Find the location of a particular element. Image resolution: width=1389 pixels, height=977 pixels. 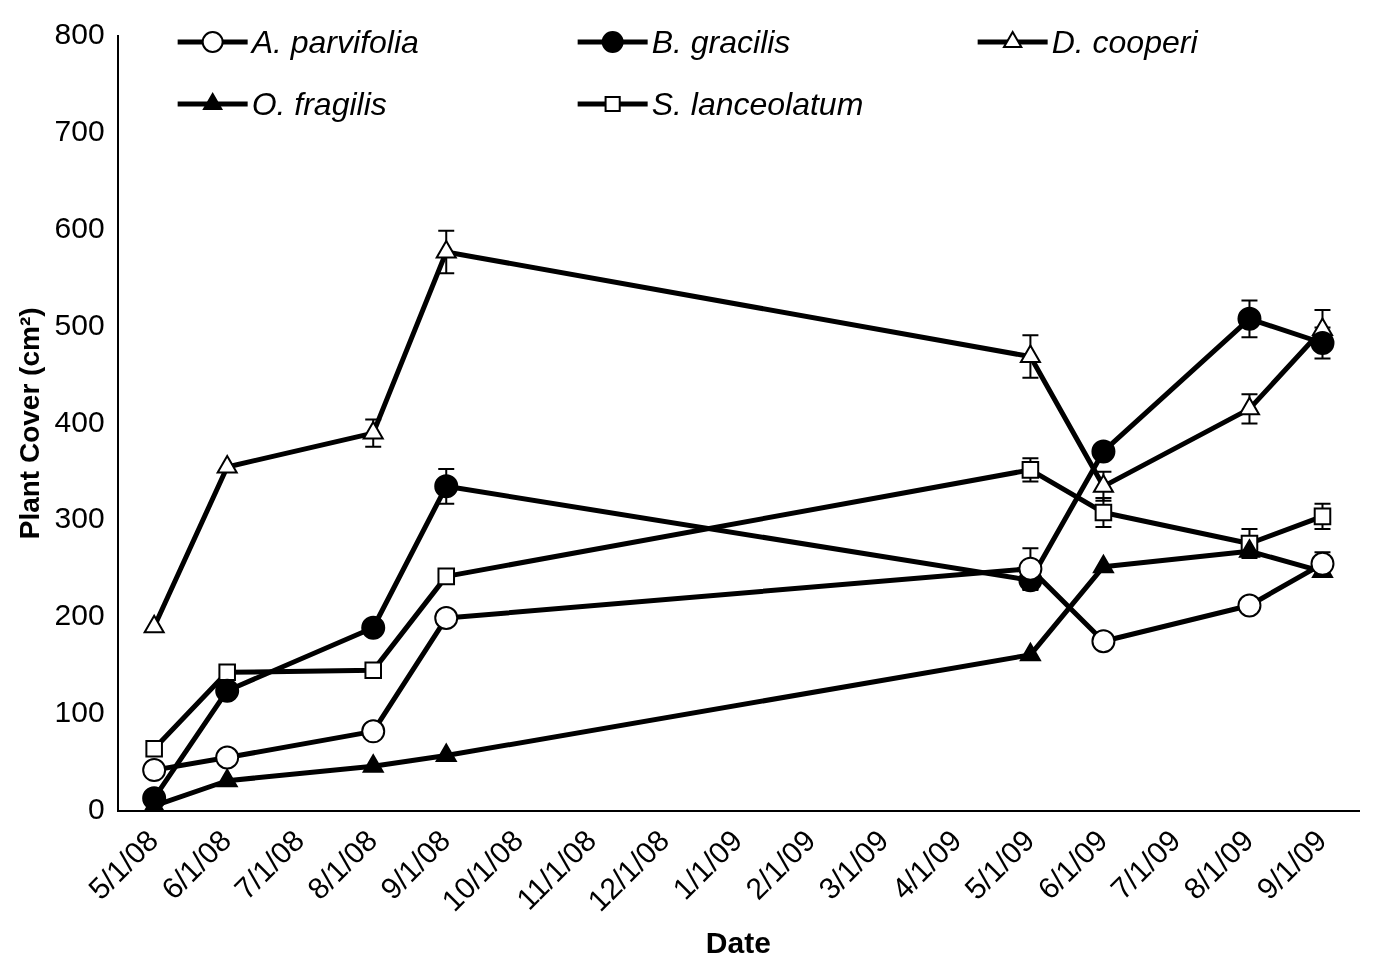

y-tick-label: 600 is located at coordinates (79, 227).